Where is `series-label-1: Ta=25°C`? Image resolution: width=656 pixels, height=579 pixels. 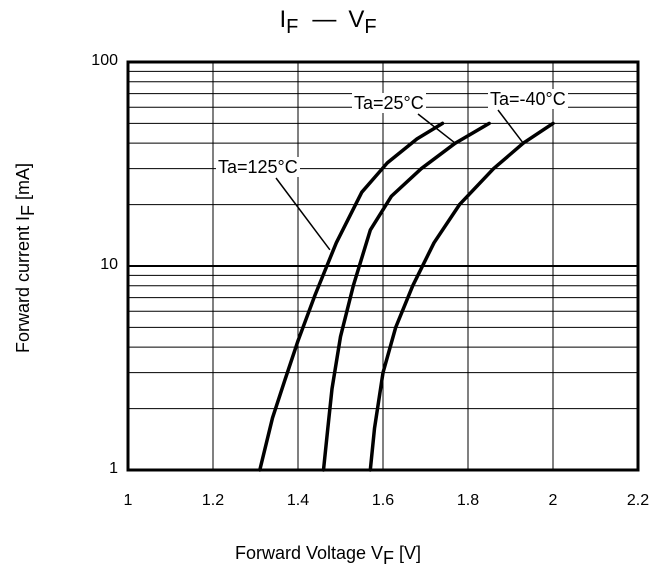 series-label-1: Ta=25°C is located at coordinates (389, 103).